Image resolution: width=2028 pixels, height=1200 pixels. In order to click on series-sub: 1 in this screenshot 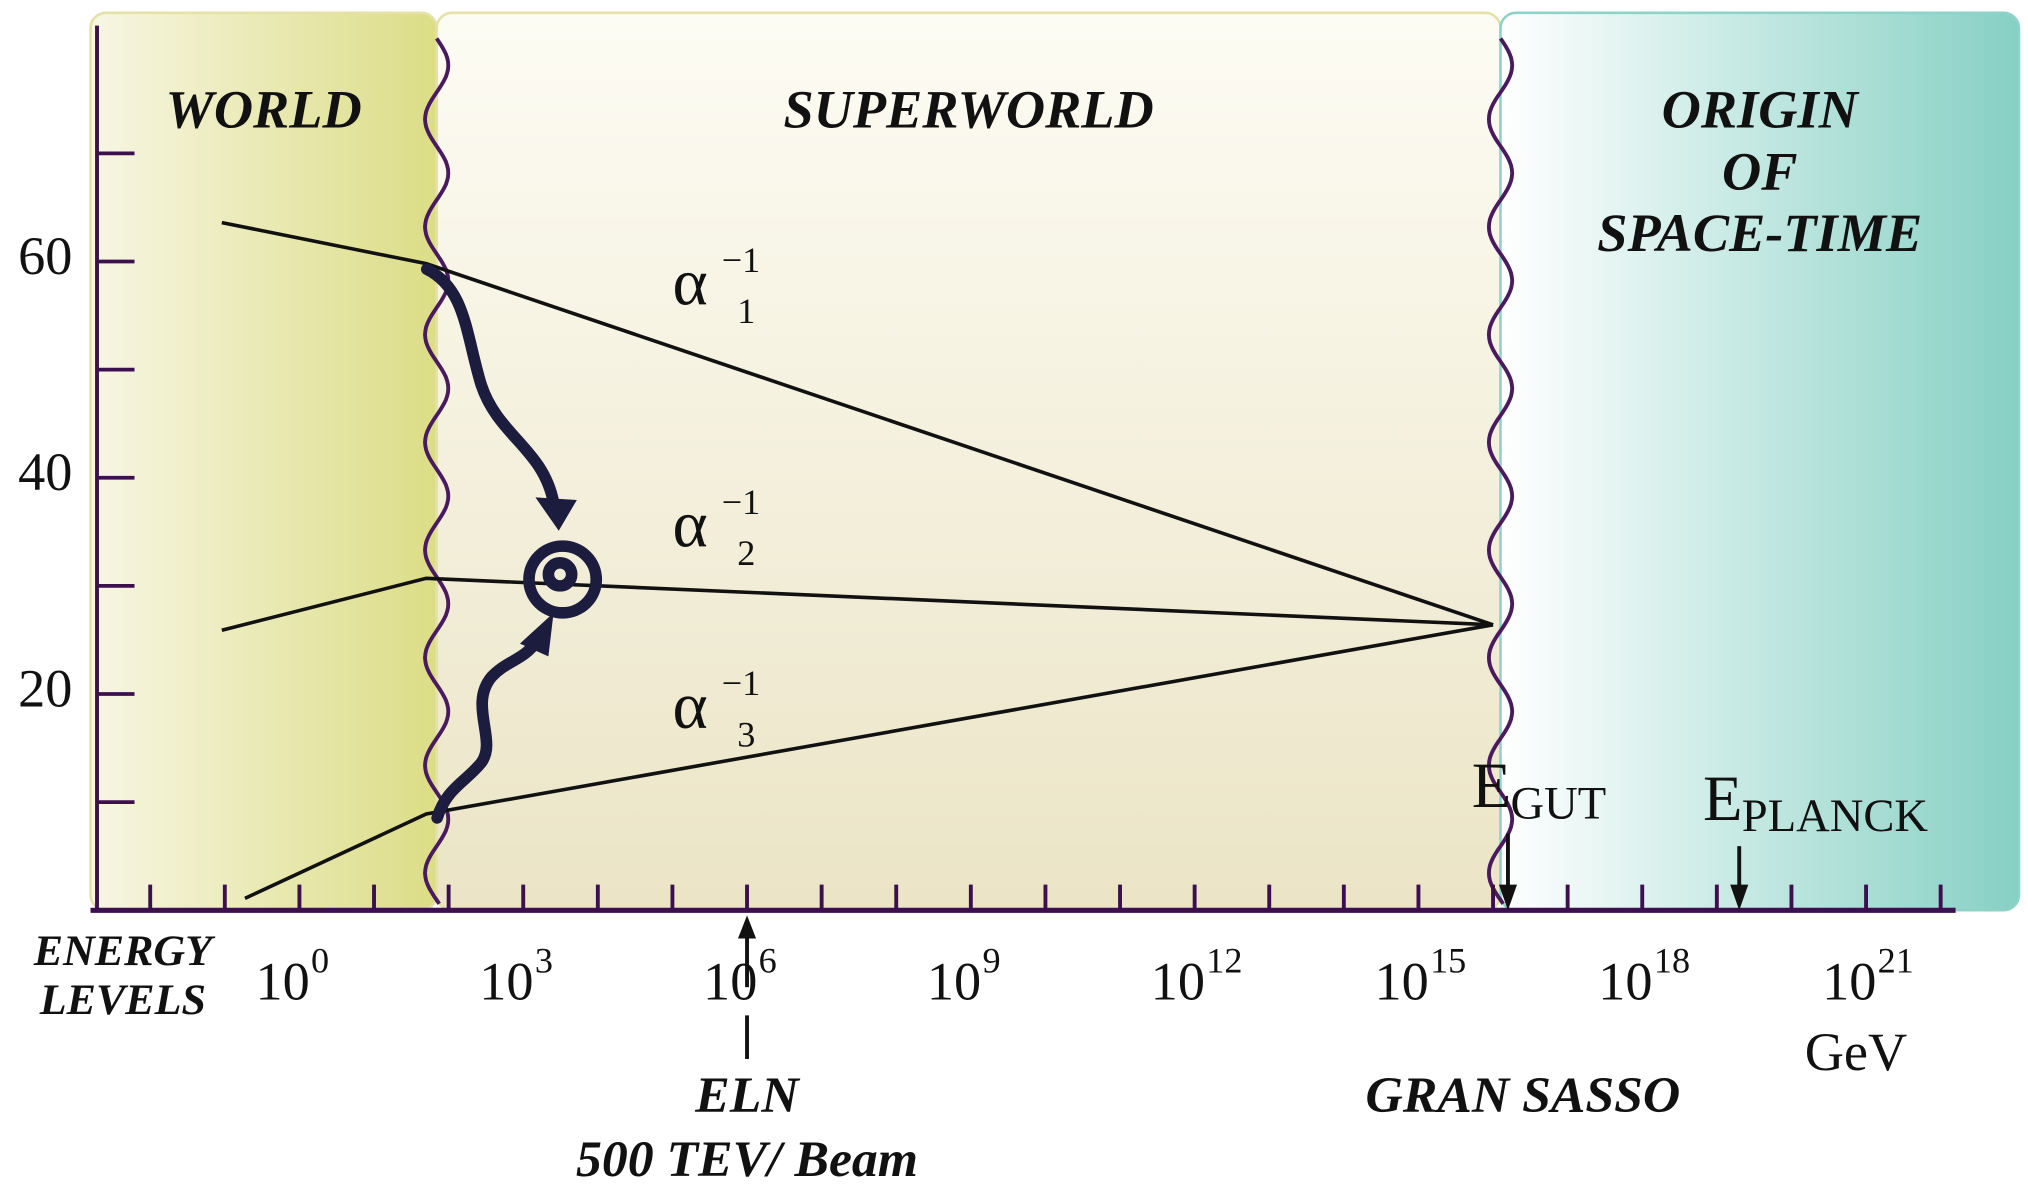, I will do `click(746, 311)`.